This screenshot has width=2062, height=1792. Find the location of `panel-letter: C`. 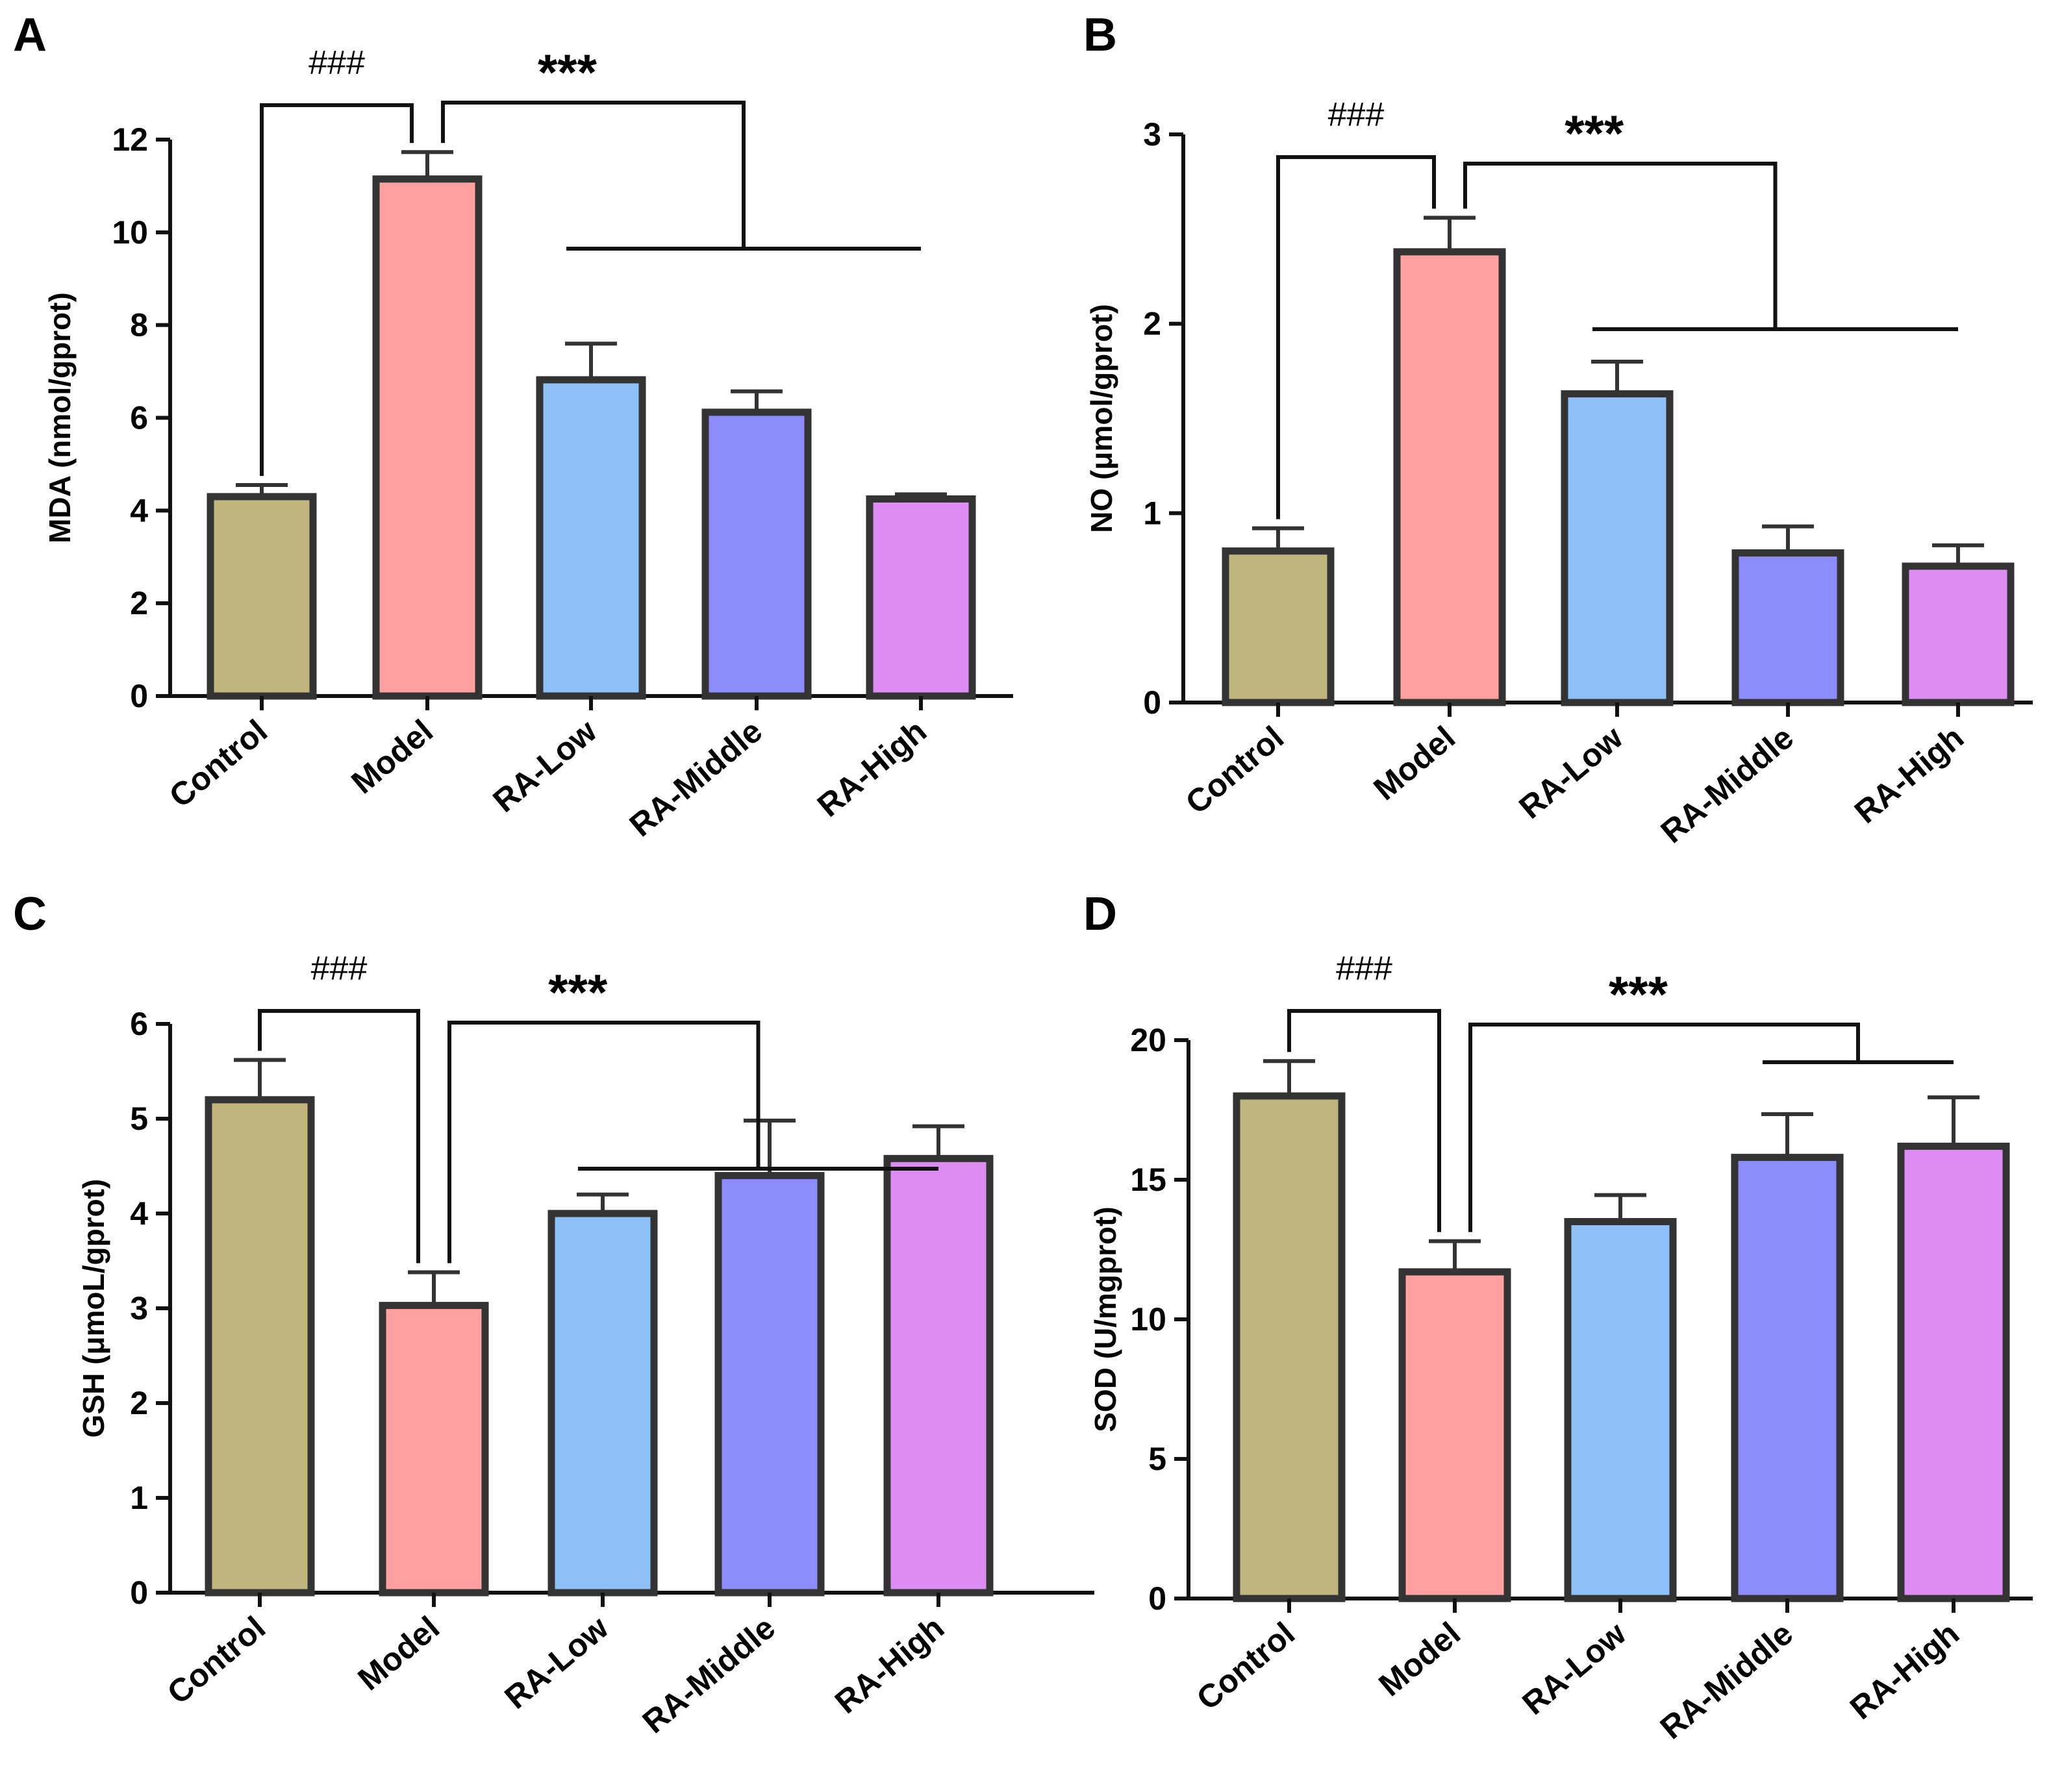

panel-letter: C is located at coordinates (30, 914).